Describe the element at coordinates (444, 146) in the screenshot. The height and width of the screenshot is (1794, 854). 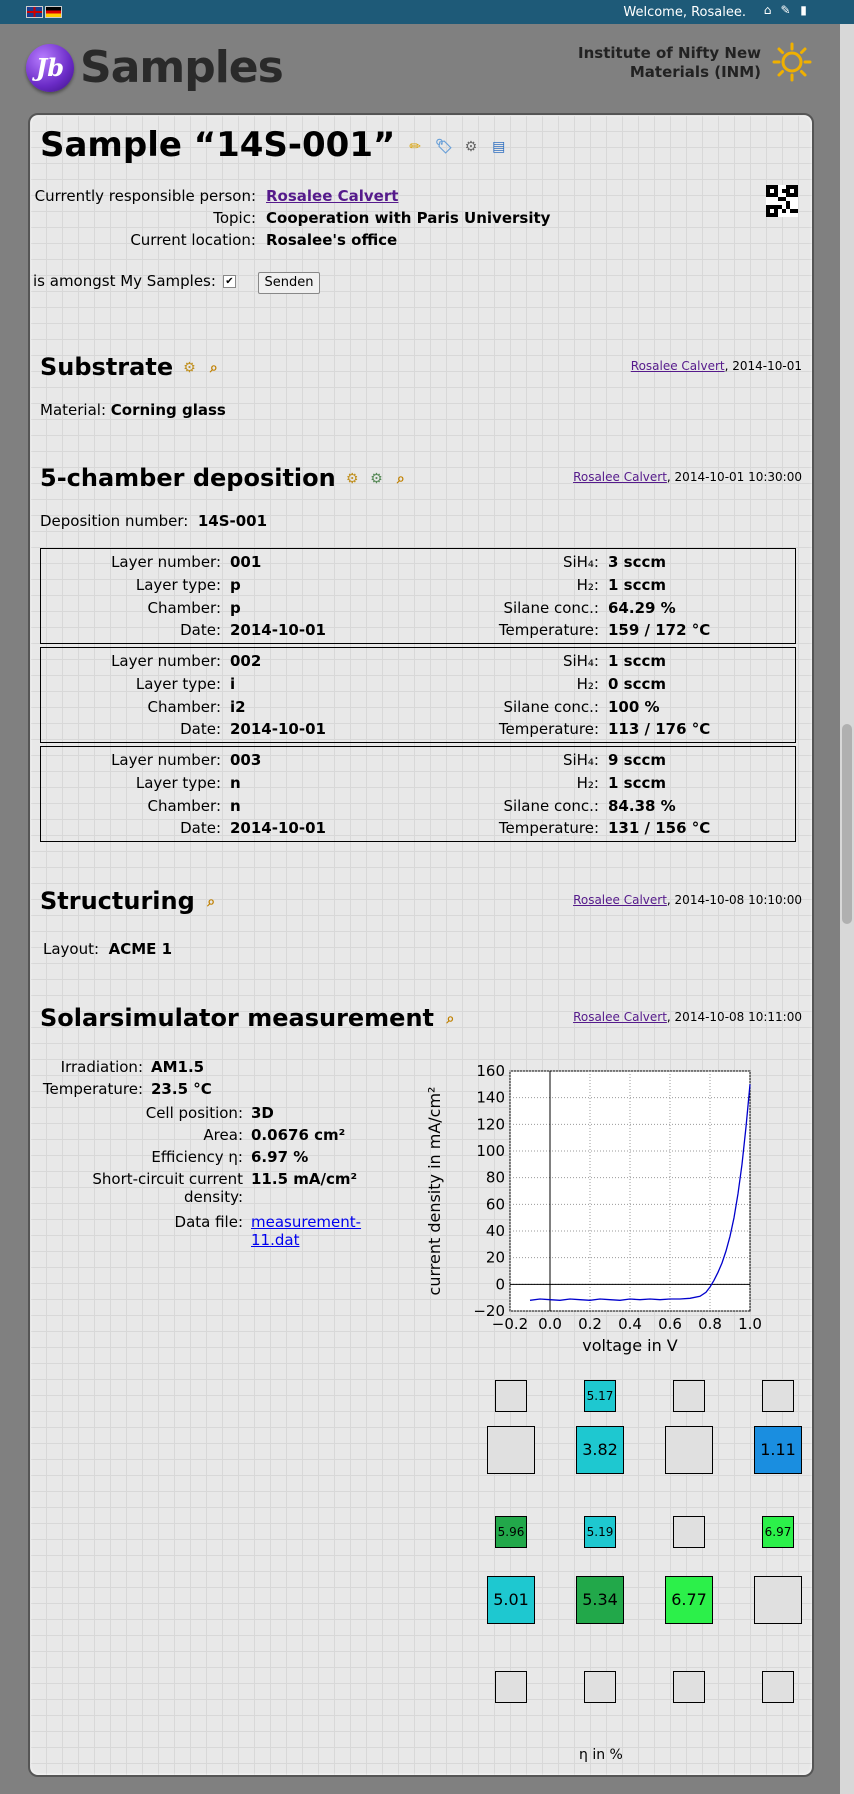
I see `tag-icon: 🏷` at that location.